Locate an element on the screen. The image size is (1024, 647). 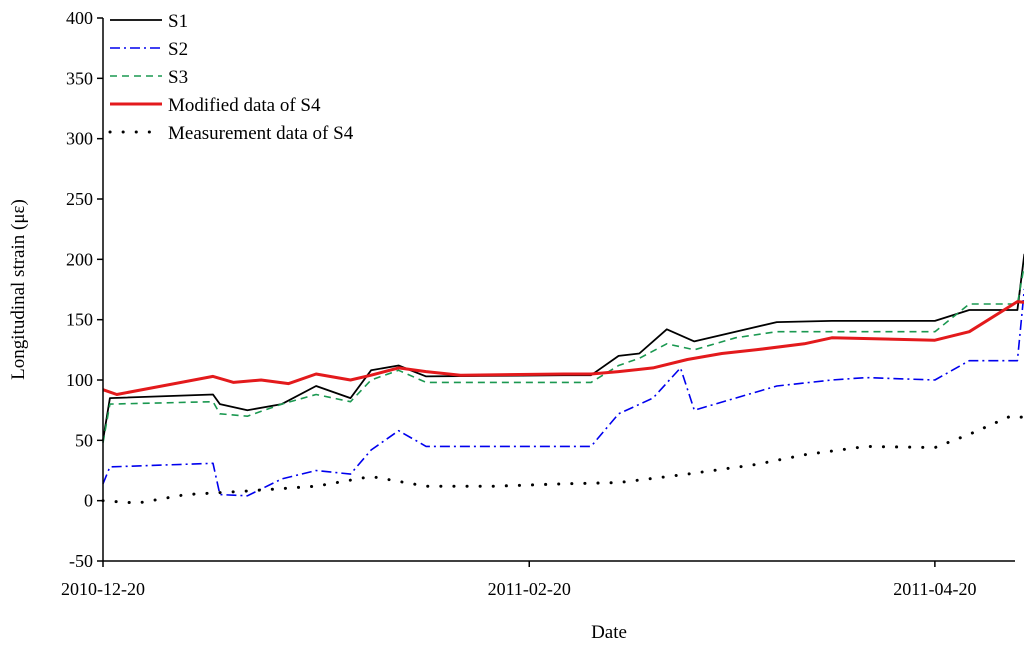
y-axis-ticks: -50 0 50 100 150 200 250 300 350 400 is located at coordinates (84, 289).